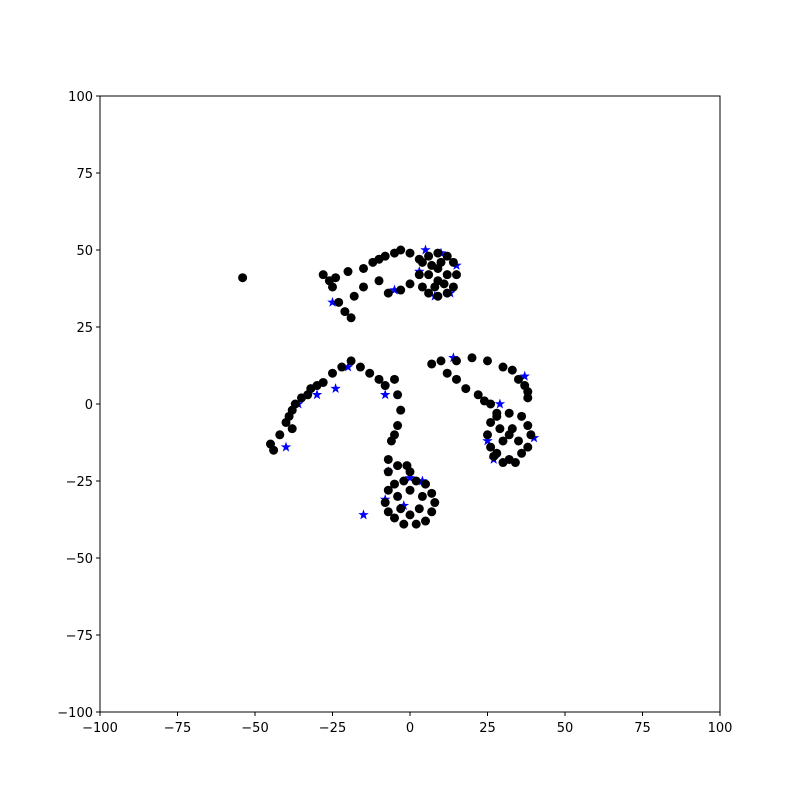  What do you see at coordinates (89, 405) in the screenshot?
I see `y-tick-label: 0` at bounding box center [89, 405].